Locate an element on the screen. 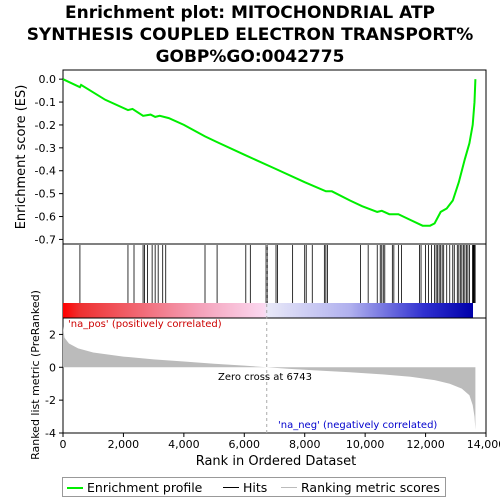  legend-item-enrichment: Enrichment profile is located at coordinates (134, 487).